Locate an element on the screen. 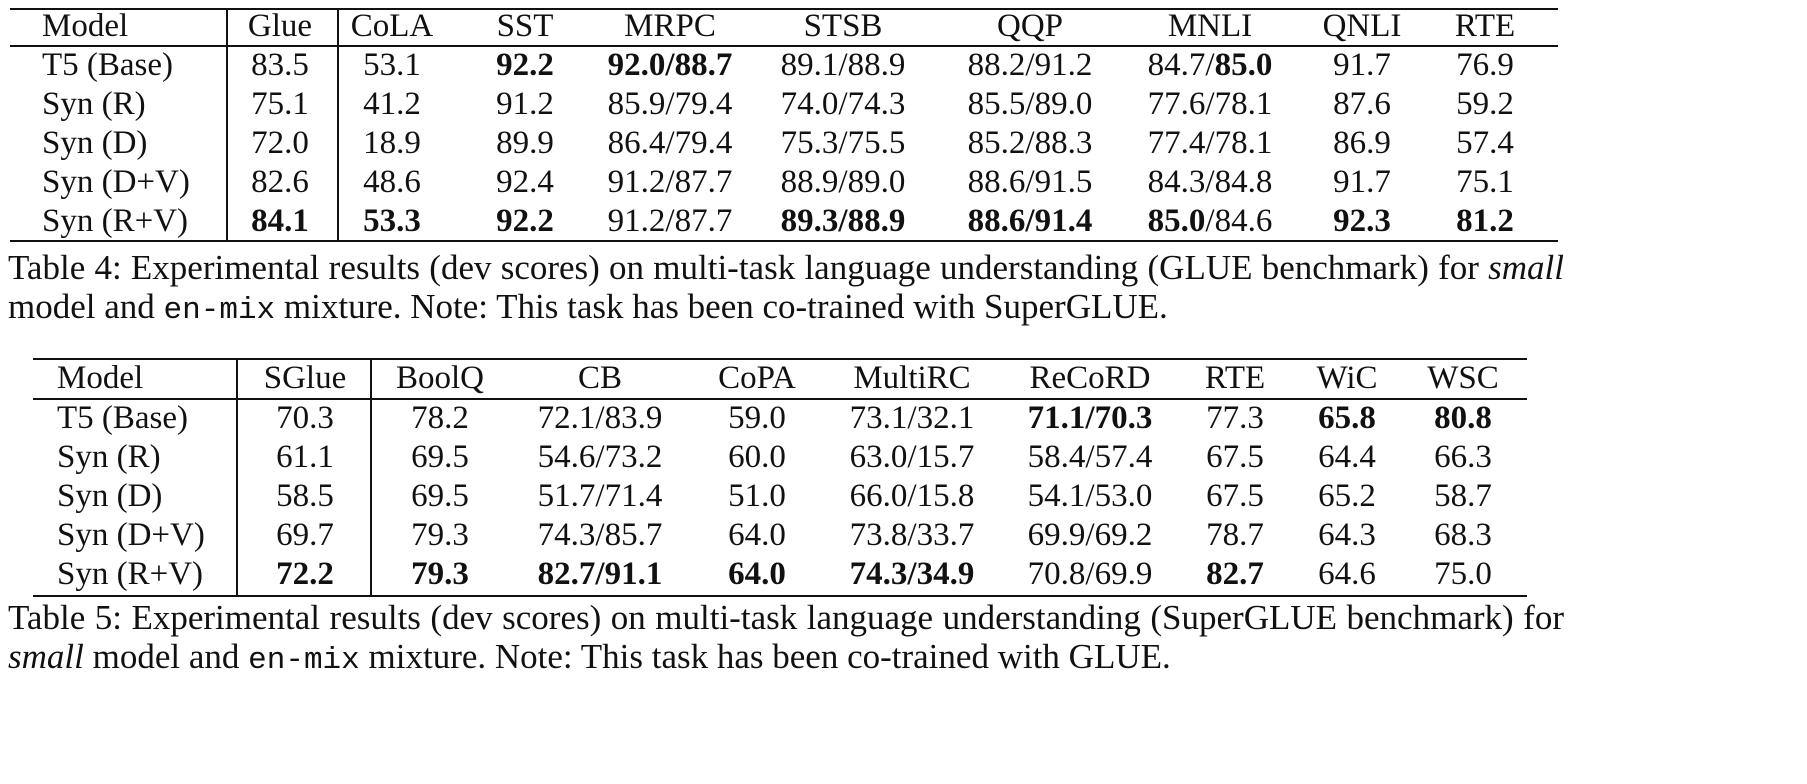  table-cell: 83.5 is located at coordinates (280, 65).